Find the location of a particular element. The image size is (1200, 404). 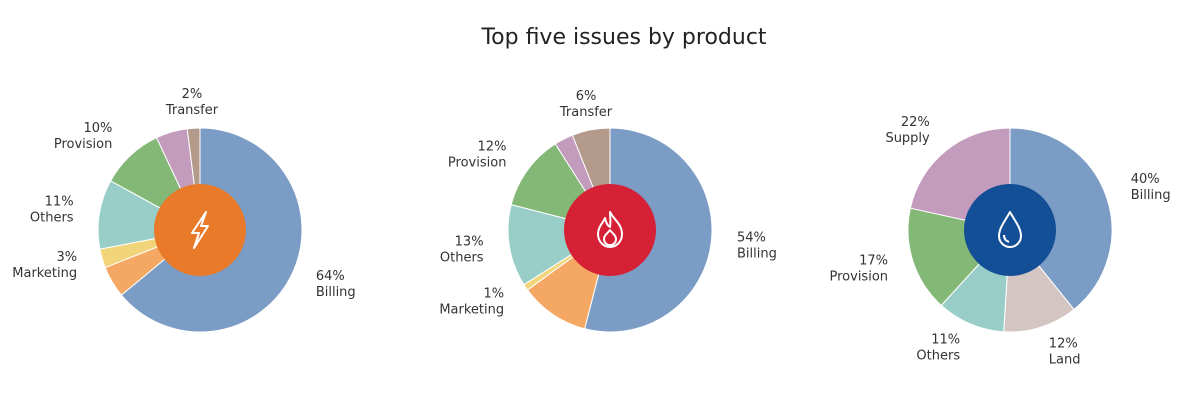

value-label: 13% is located at coordinates (469, 242).